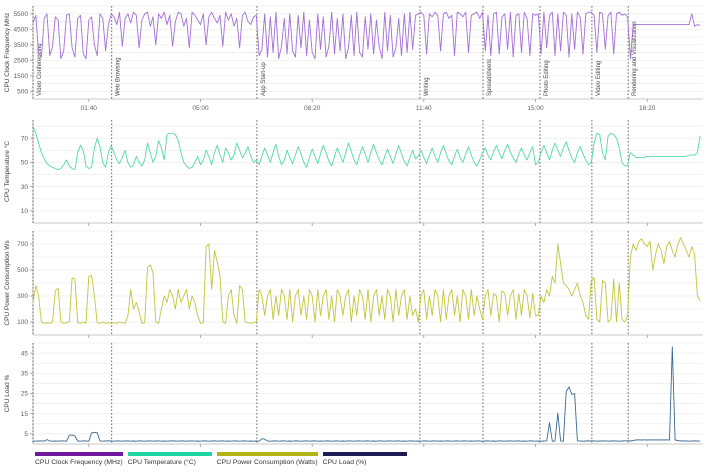  What do you see at coordinates (25, 394) in the screenshot?
I see `y-tick-label: 25` at bounding box center [25, 394].